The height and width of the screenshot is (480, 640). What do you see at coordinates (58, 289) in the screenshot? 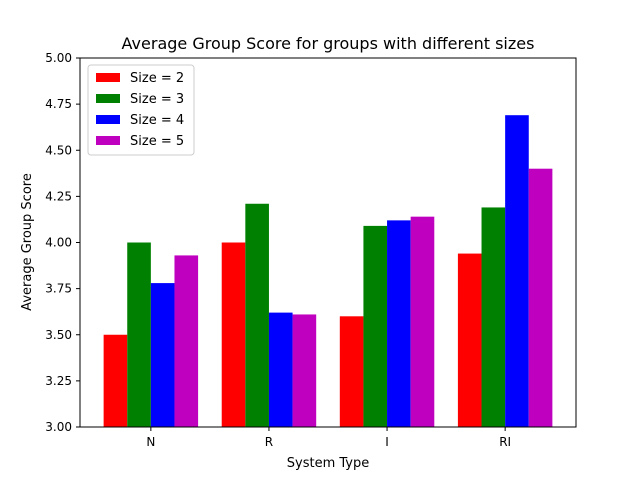
I see `y-tick-label: 3.75` at bounding box center [58, 289].